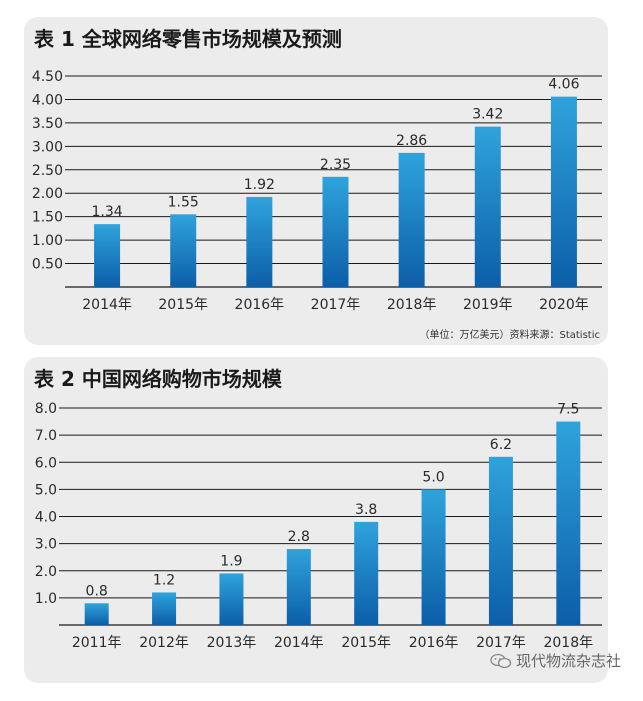 This screenshot has height=701, width=643. I want to click on y-tick-label: 2.50, so click(47, 171).